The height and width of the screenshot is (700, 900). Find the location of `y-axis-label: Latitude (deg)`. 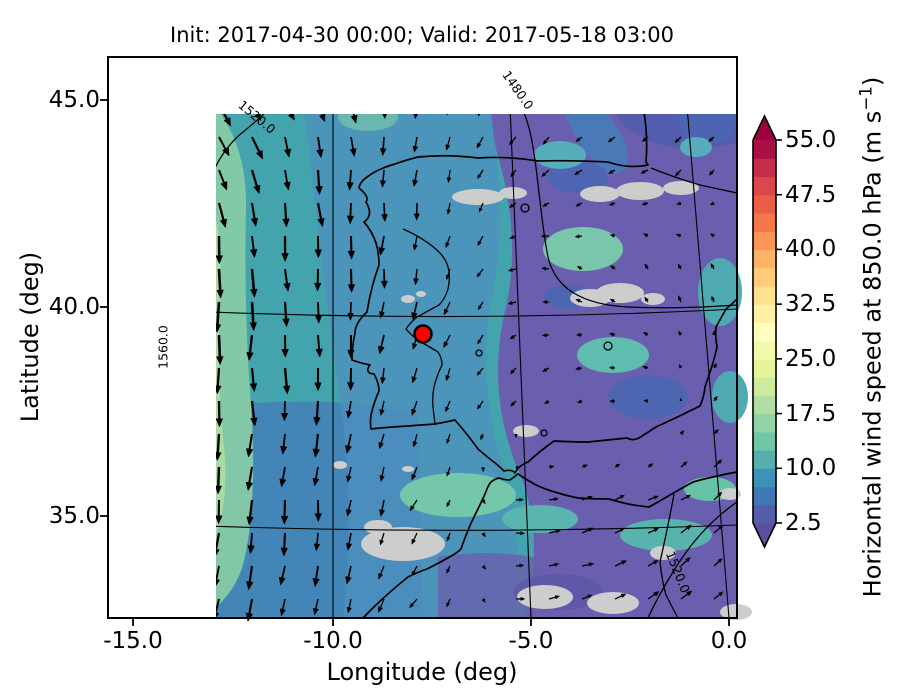

y-axis-label: Latitude (deg) is located at coordinates (30, 337).